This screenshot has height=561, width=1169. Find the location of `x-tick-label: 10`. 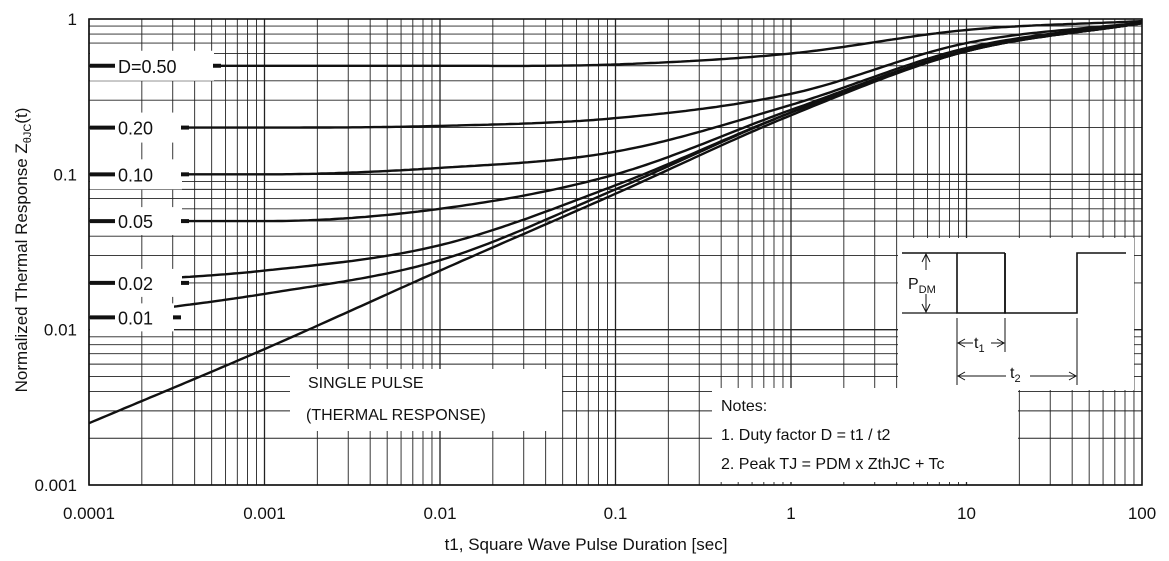

x-tick-label: 10 is located at coordinates (966, 513).